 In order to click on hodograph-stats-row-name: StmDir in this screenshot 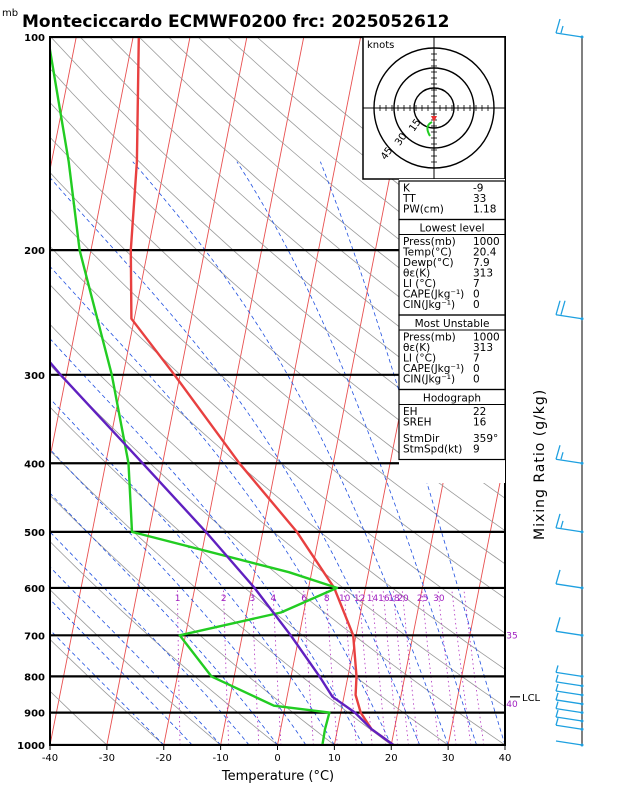, I will do `click(421, 439)`.